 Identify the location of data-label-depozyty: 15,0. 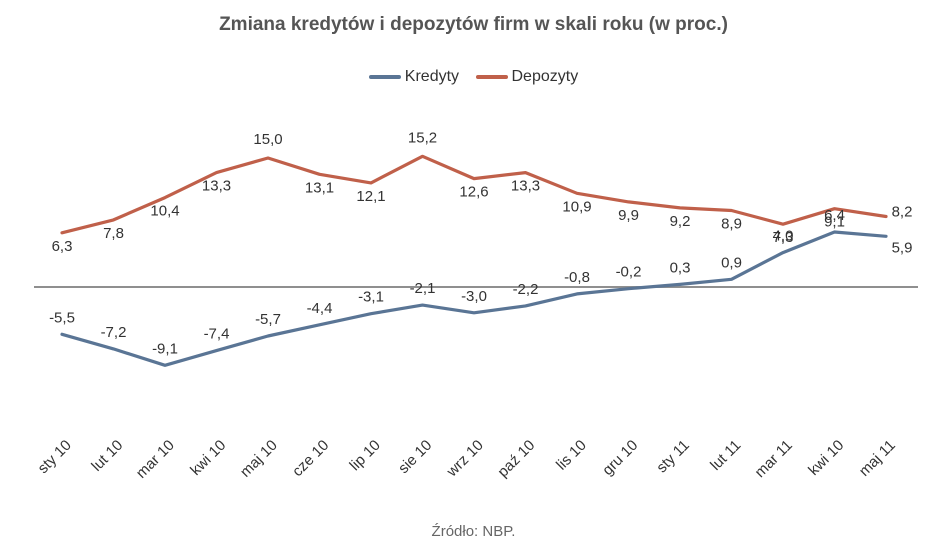
(267, 139).